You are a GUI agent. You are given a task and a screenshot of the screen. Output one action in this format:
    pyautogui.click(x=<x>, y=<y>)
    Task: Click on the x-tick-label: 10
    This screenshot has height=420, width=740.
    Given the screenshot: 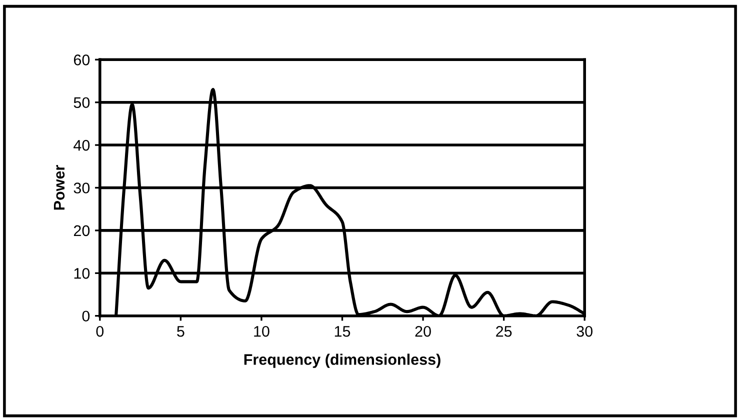 What is the action you would take?
    pyautogui.click(x=262, y=331)
    